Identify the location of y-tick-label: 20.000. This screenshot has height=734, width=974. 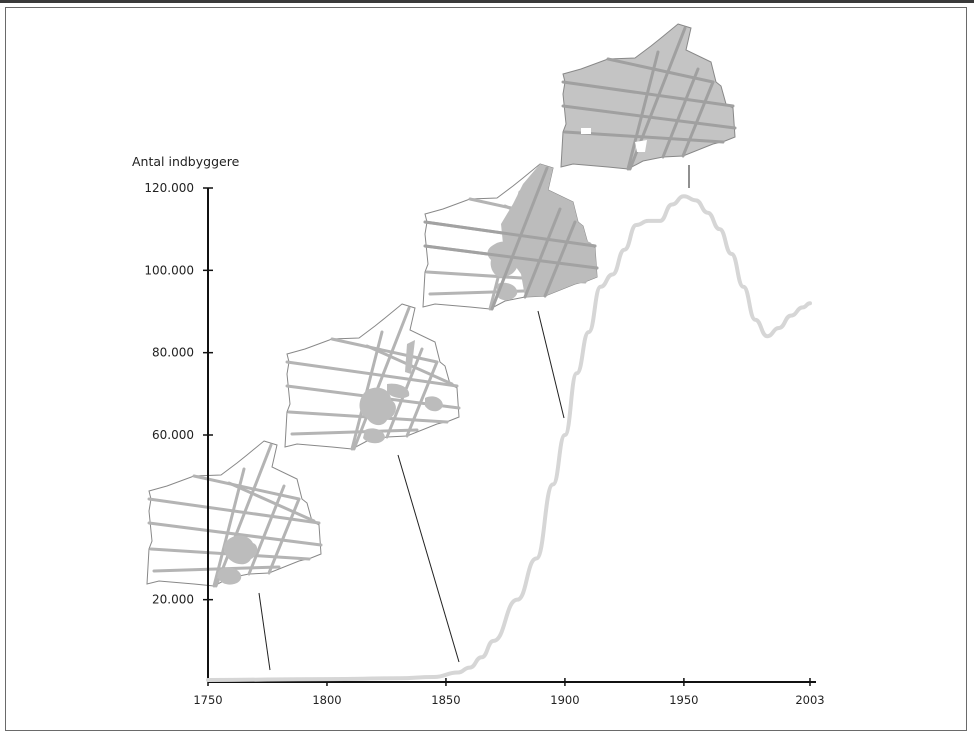
(173, 600).